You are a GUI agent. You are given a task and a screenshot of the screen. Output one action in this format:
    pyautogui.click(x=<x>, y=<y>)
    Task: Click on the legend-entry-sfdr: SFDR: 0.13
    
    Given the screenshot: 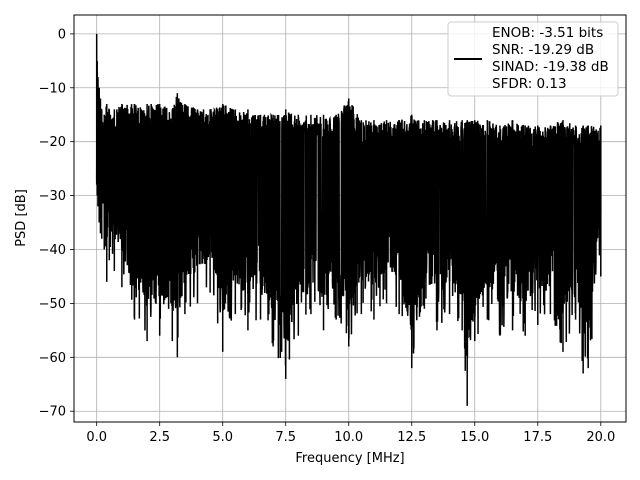 What is the action you would take?
    pyautogui.click(x=529, y=84)
    